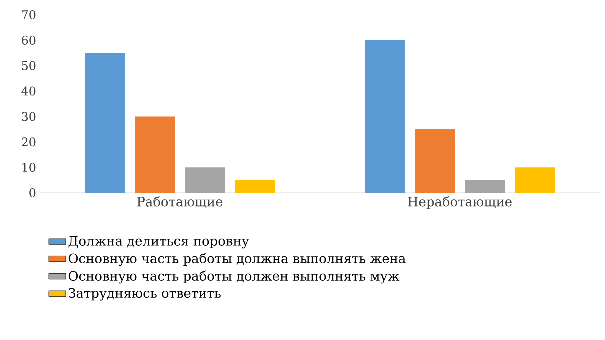 Image resolution: width=605 pixels, height=340 pixels. What do you see at coordinates (29, 91) in the screenshot?
I see `y-tick-label: 40` at bounding box center [29, 91].